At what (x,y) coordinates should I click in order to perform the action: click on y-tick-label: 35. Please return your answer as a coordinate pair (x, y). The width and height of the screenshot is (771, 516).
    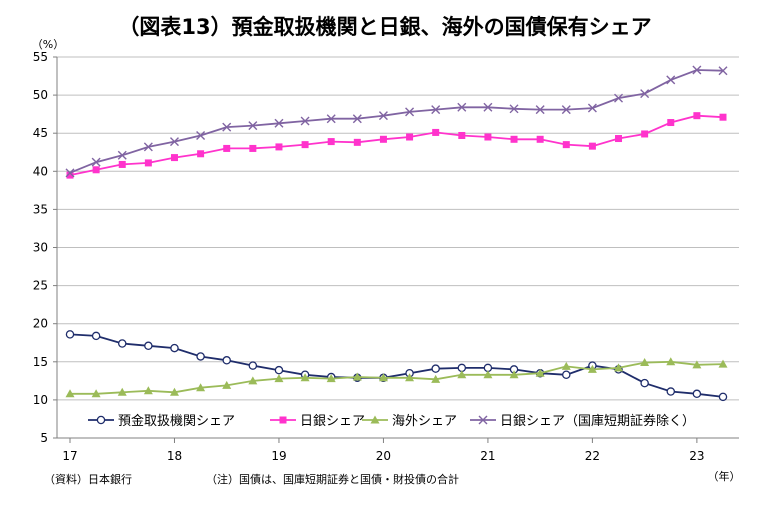
    Looking at the image, I should click on (40, 209).